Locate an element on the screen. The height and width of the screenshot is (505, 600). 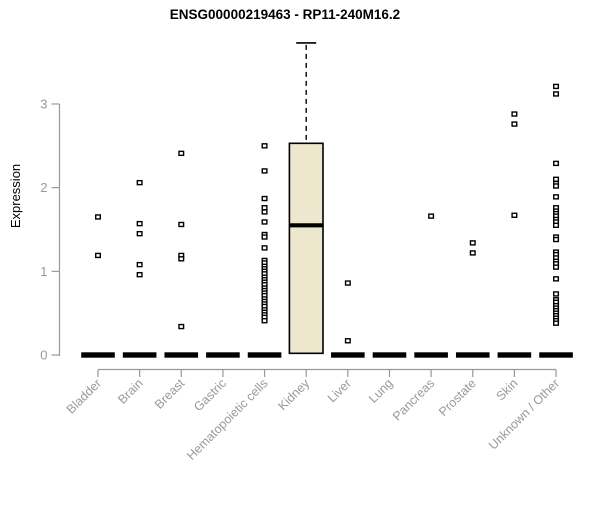
x-category-label: Breast is located at coordinates (170, 394).